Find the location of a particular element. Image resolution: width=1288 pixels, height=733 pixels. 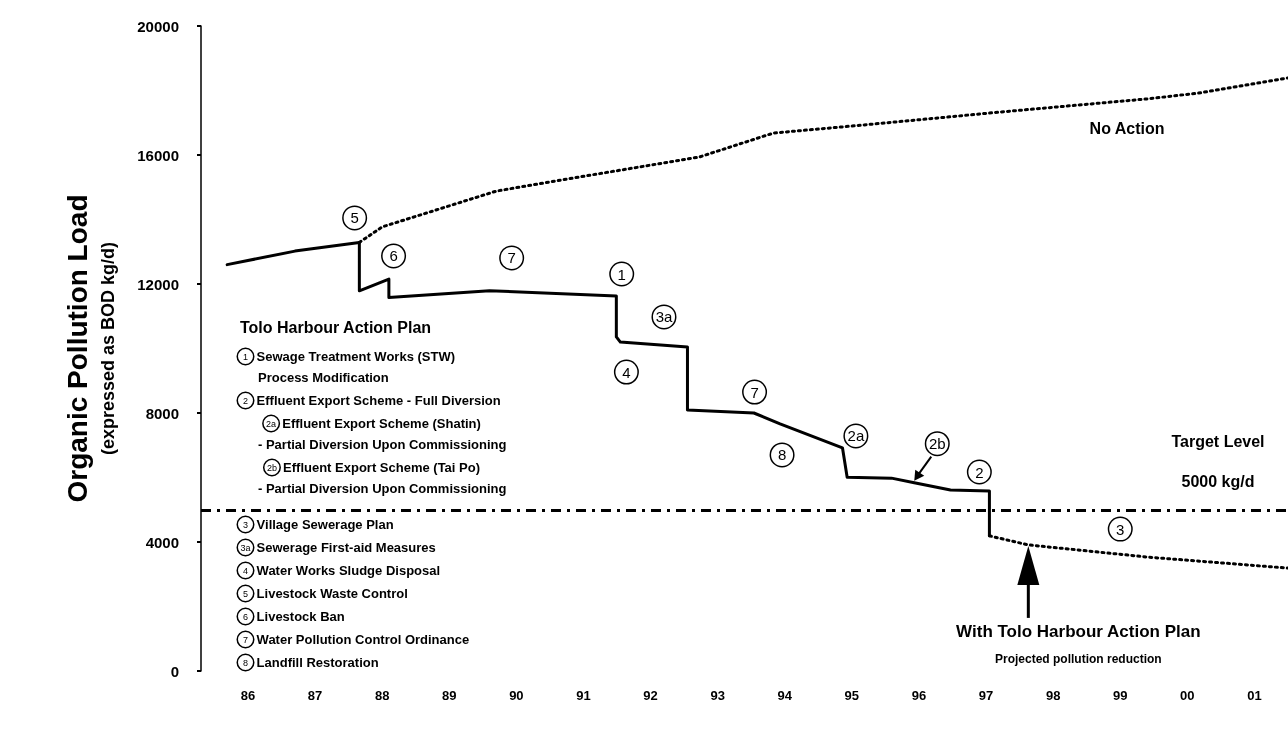

x-tick-label: 98 is located at coordinates (1053, 695).